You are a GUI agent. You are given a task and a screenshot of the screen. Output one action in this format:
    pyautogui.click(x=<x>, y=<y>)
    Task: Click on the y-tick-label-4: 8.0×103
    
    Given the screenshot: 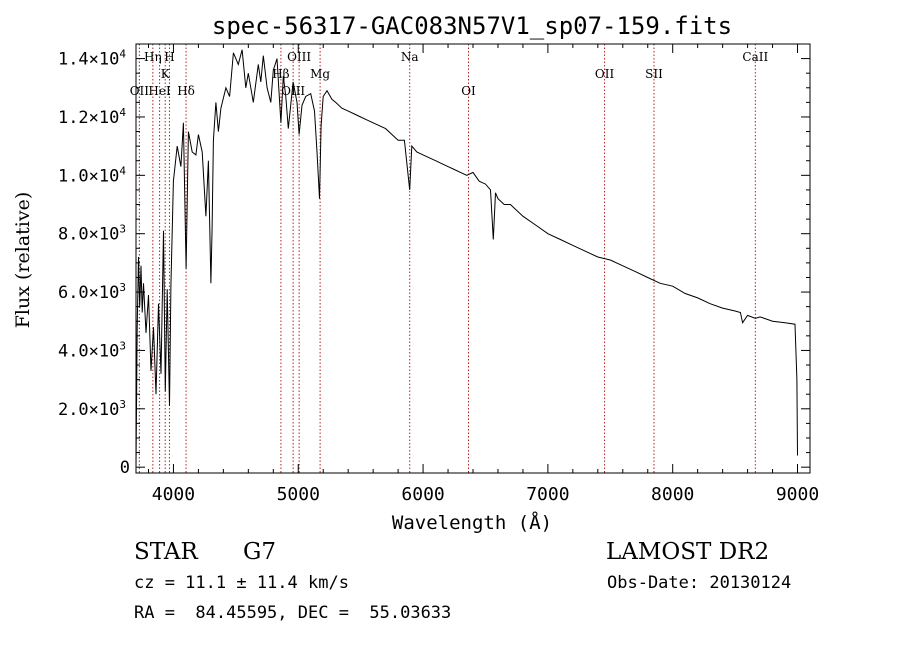 What is the action you would take?
    pyautogui.click(x=92, y=234)
    